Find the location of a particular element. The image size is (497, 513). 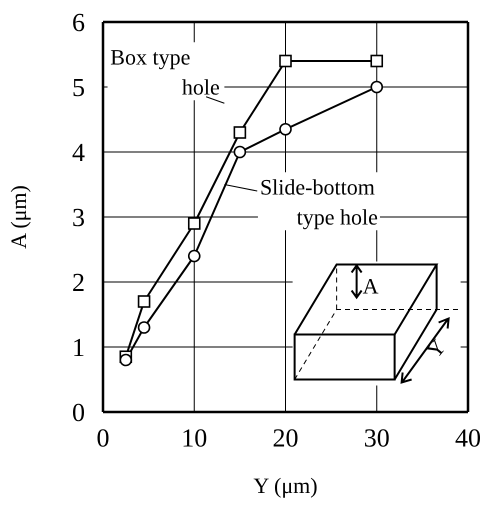

y-tick-label: 3 is located at coordinates (78, 217).